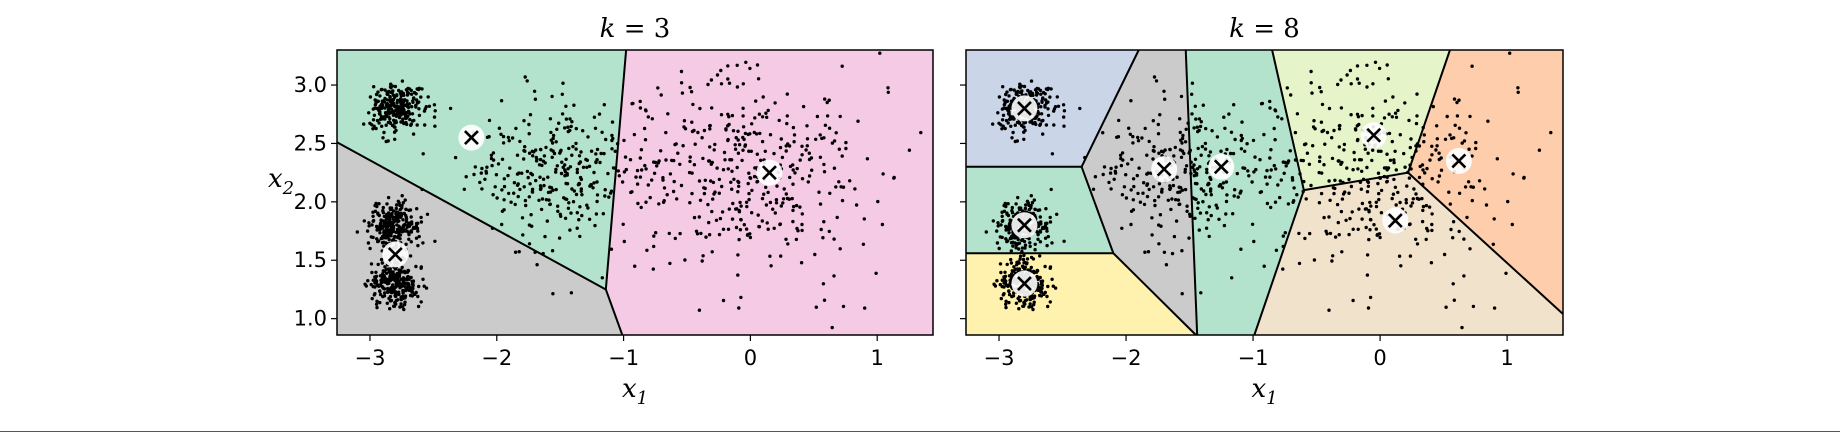  Describe the element at coordinates (582, 196) in the screenshot. I see `centroid-layer` at that location.